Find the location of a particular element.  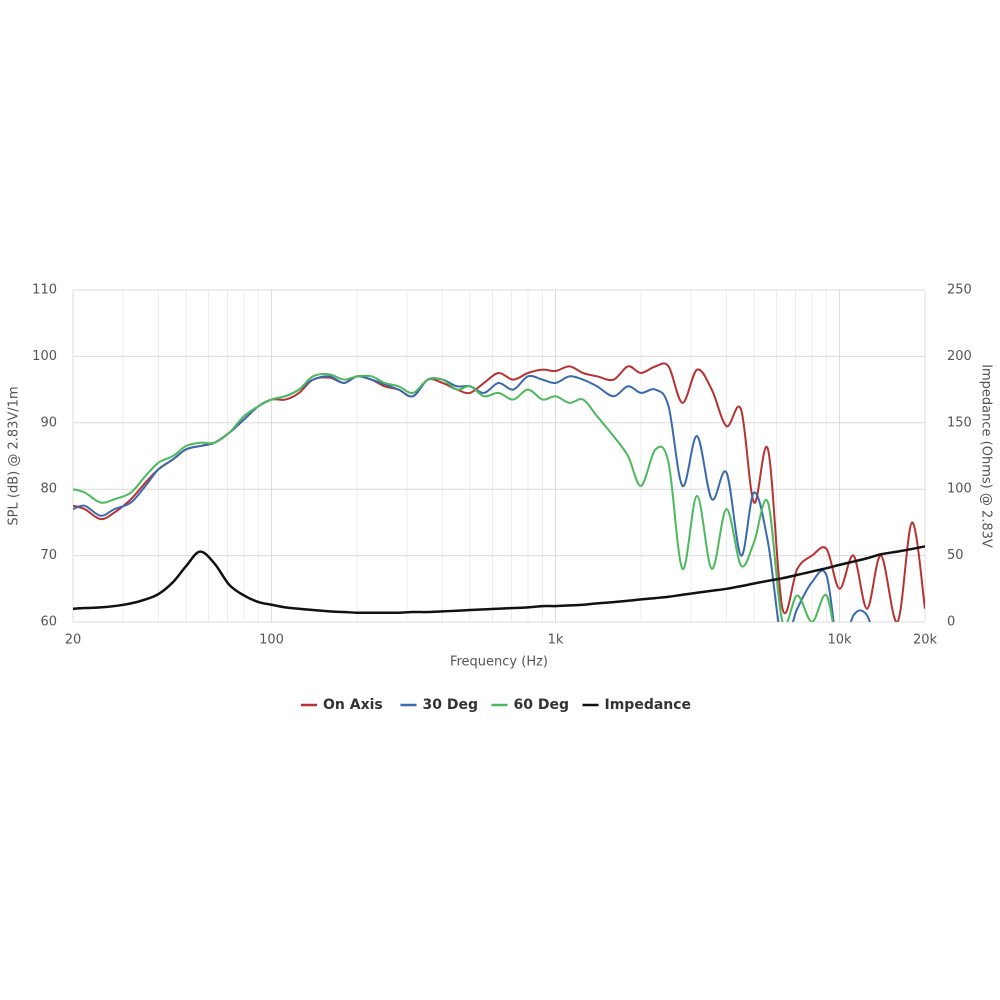

y-tick-label: 100 is located at coordinates (44, 356).